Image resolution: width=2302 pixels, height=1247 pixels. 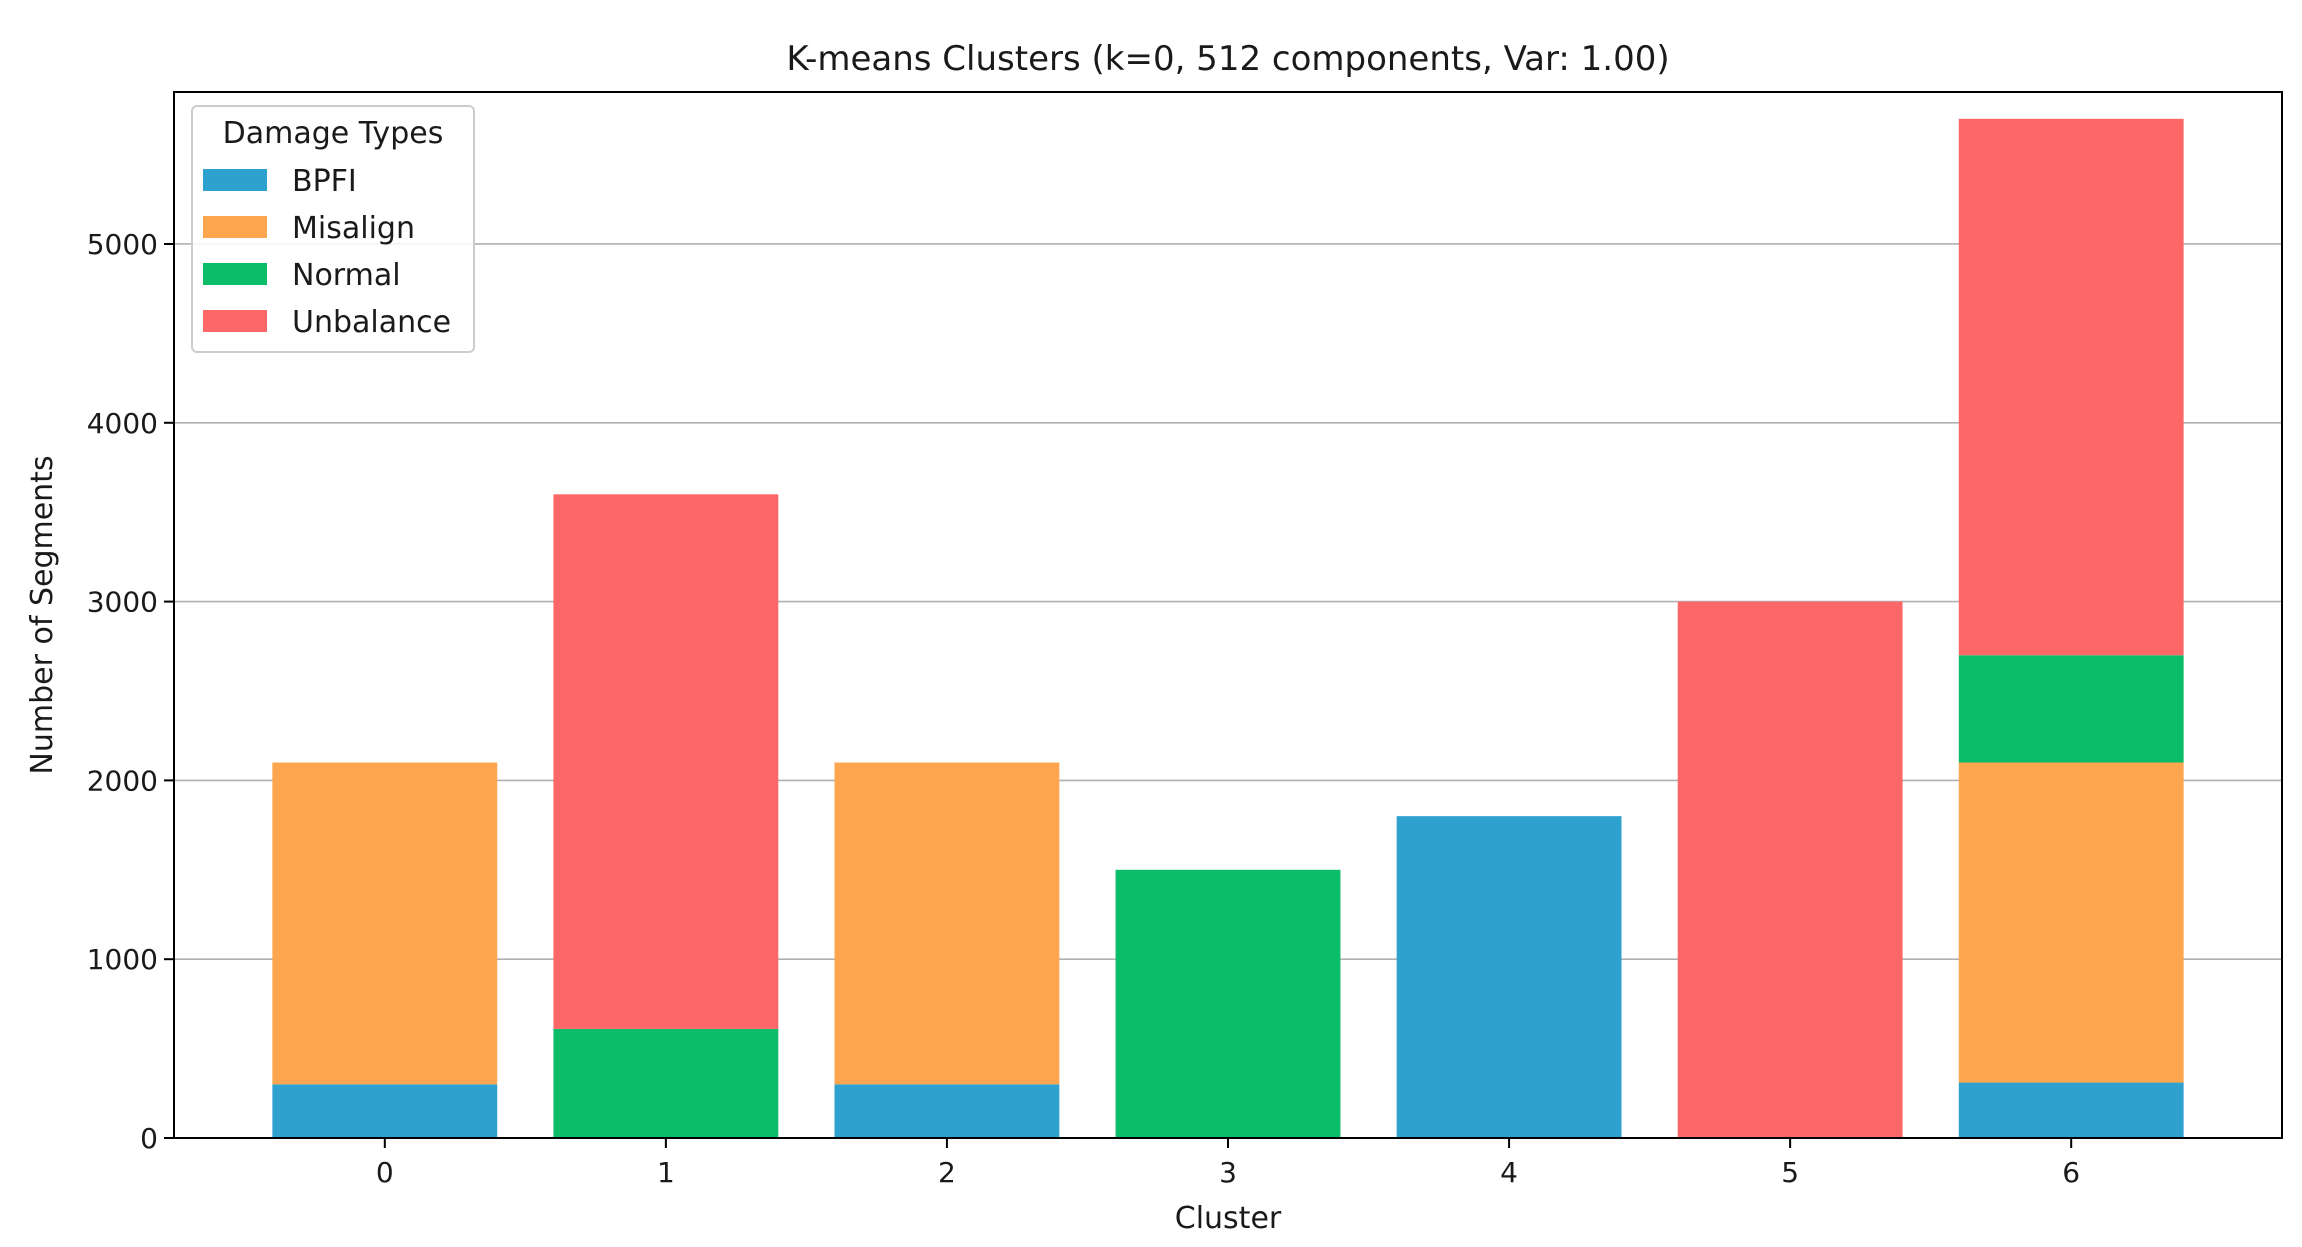 What do you see at coordinates (122, 602) in the screenshot?
I see `y-tick-label-3000: 3000` at bounding box center [122, 602].